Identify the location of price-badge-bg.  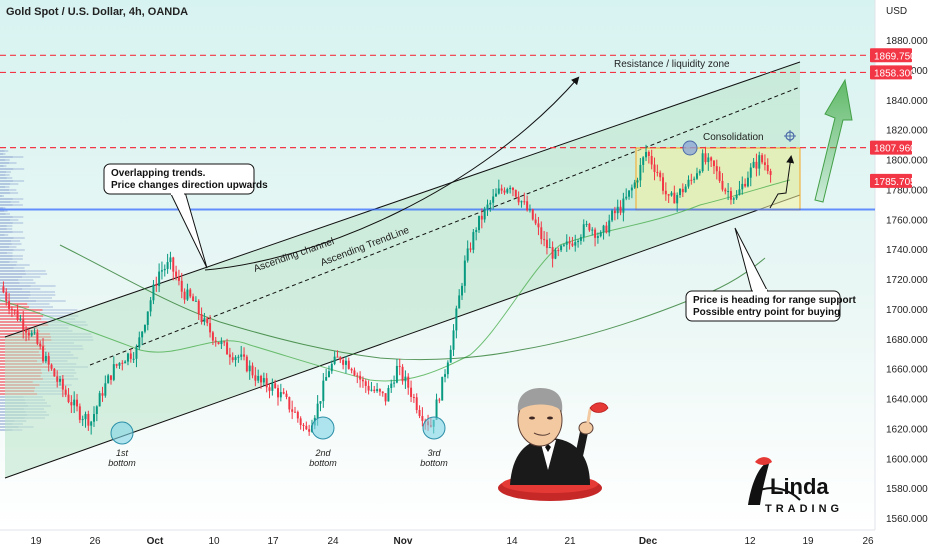
(891, 72).